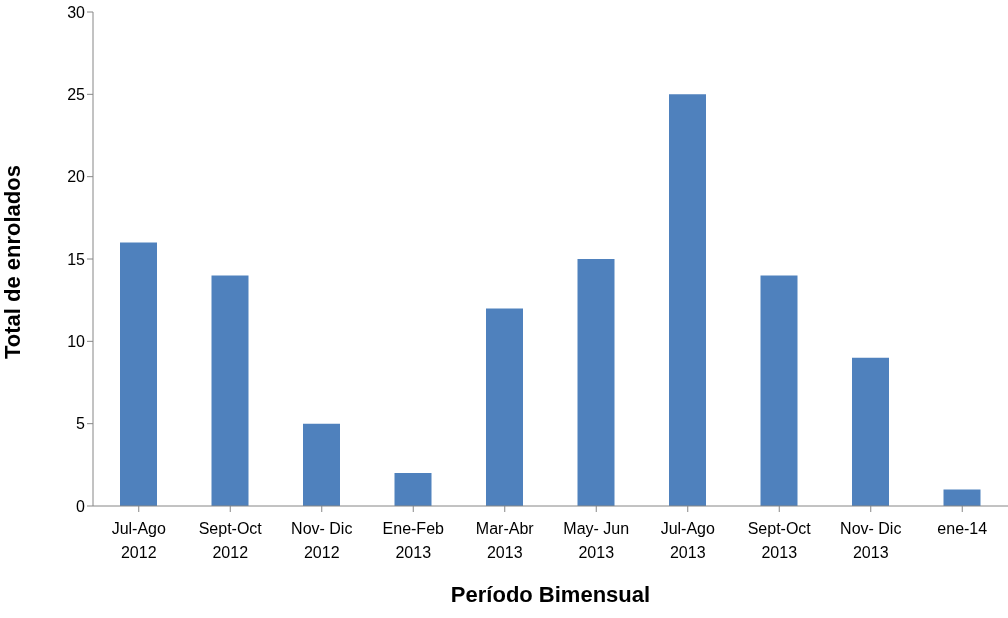 The height and width of the screenshot is (618, 1008). I want to click on y-tick-label: 0, so click(81, 506).